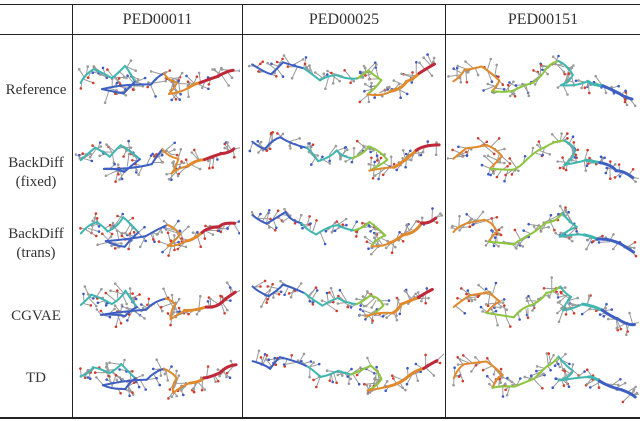 The height and width of the screenshot is (421, 640). I want to click on structure-cell-r4-c1, so click(157, 302).